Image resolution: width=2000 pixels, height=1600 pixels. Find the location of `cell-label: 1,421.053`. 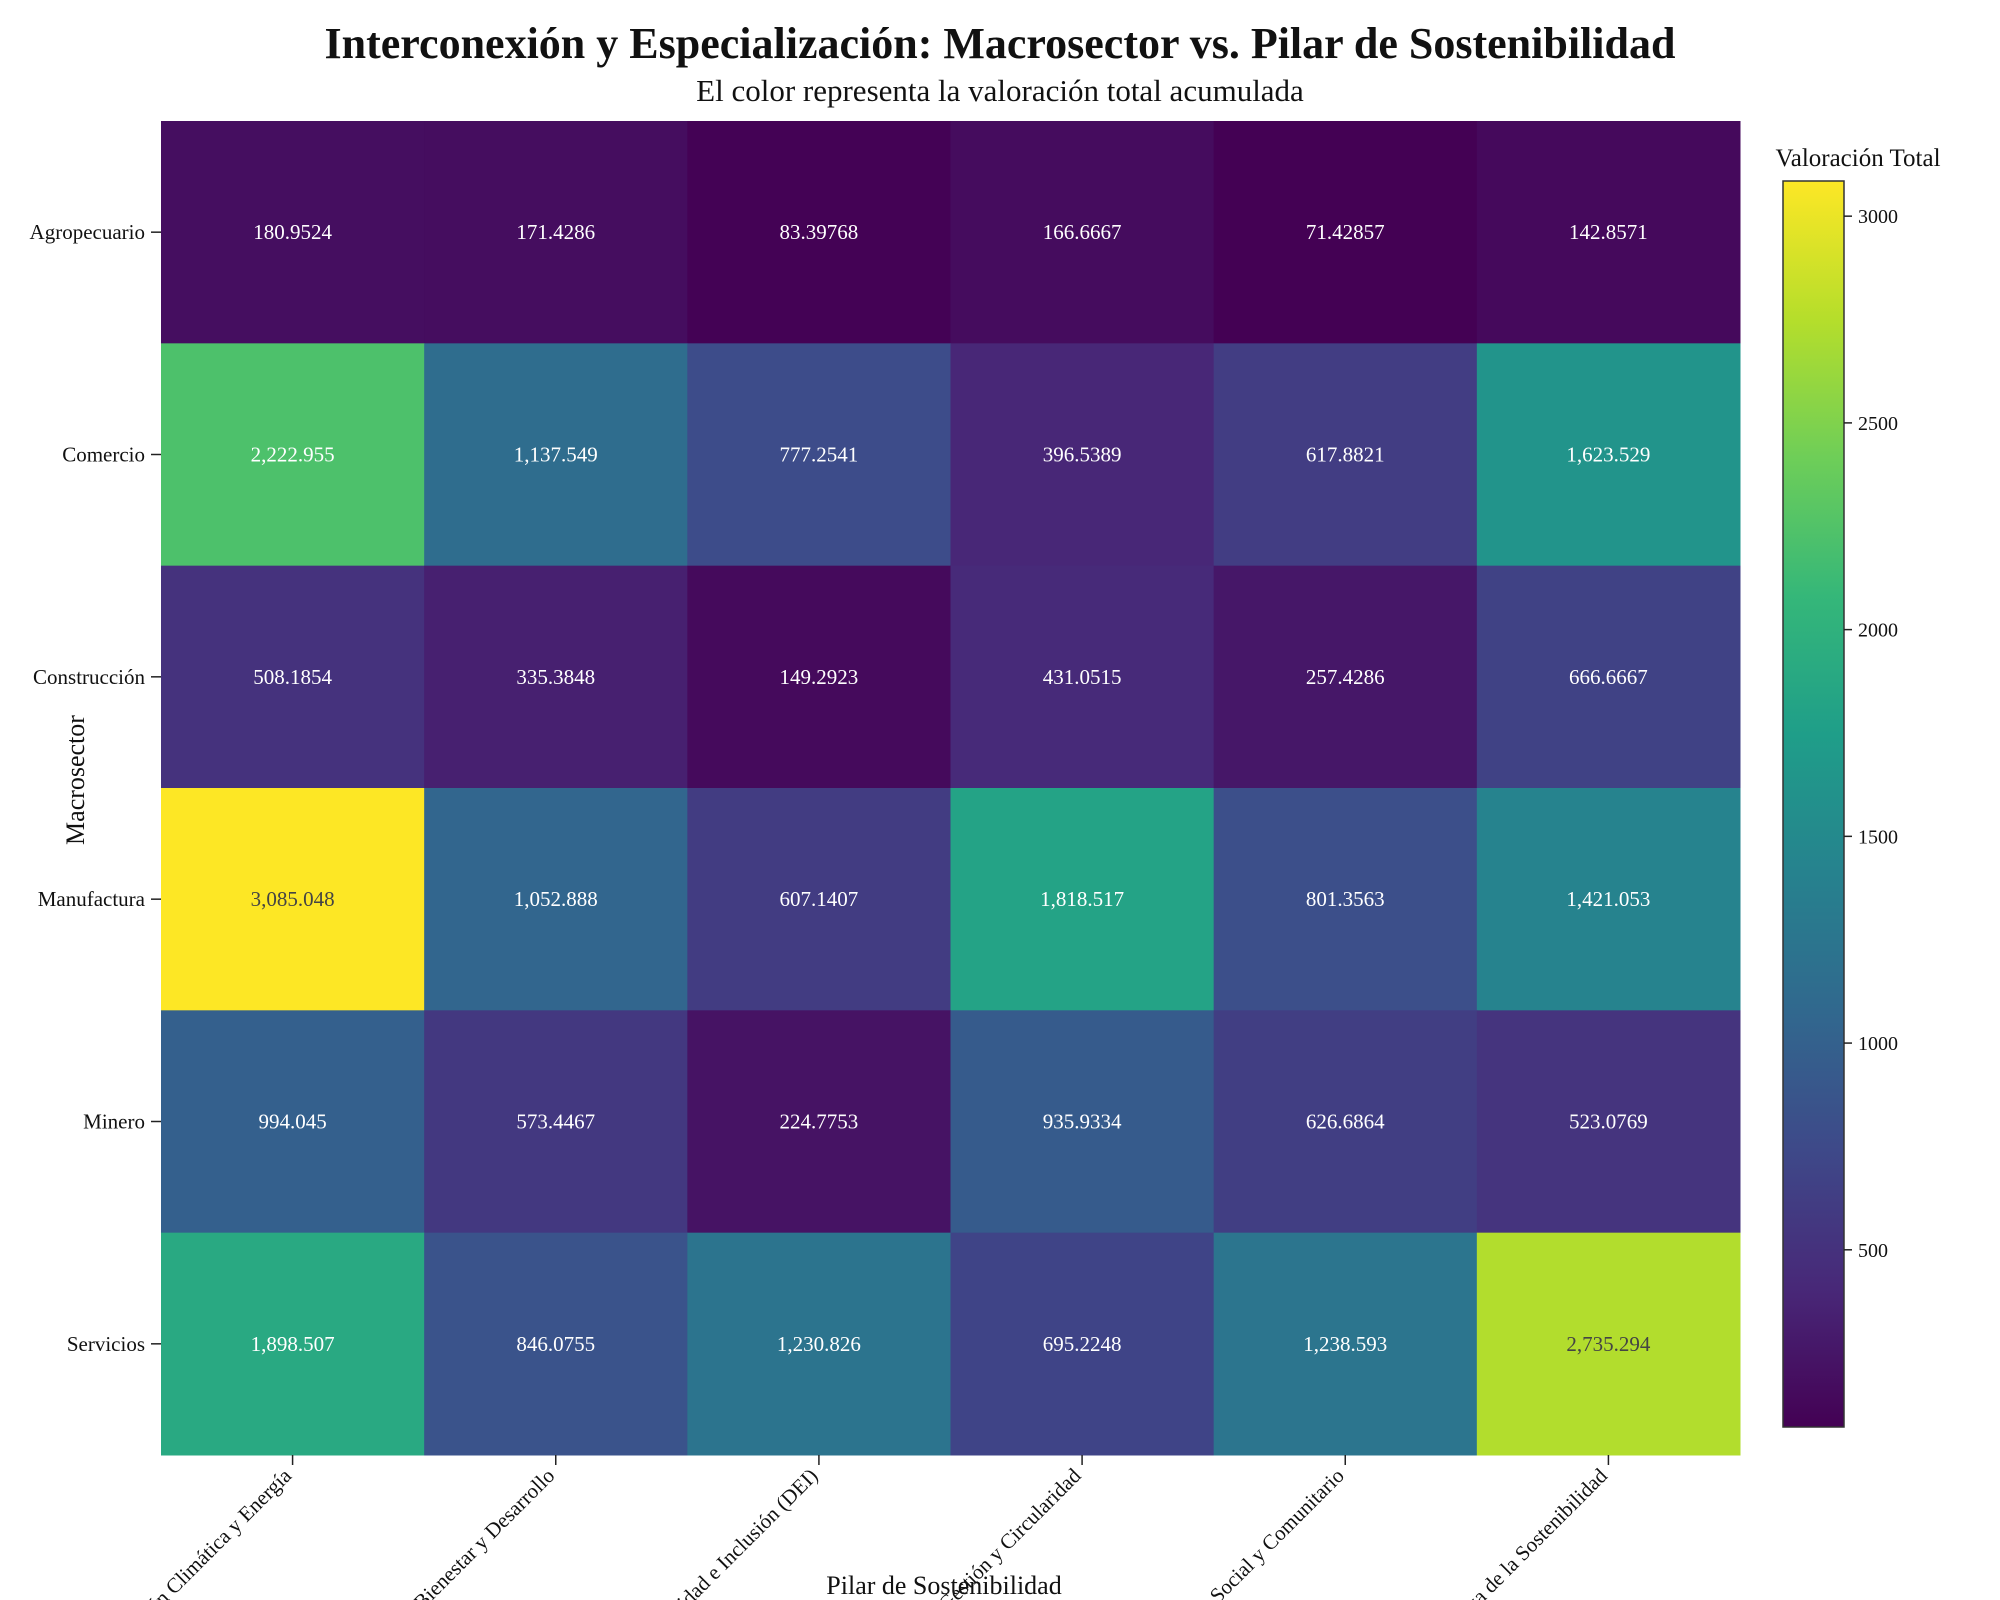

cell-label: 1,421.053 is located at coordinates (1608, 899).